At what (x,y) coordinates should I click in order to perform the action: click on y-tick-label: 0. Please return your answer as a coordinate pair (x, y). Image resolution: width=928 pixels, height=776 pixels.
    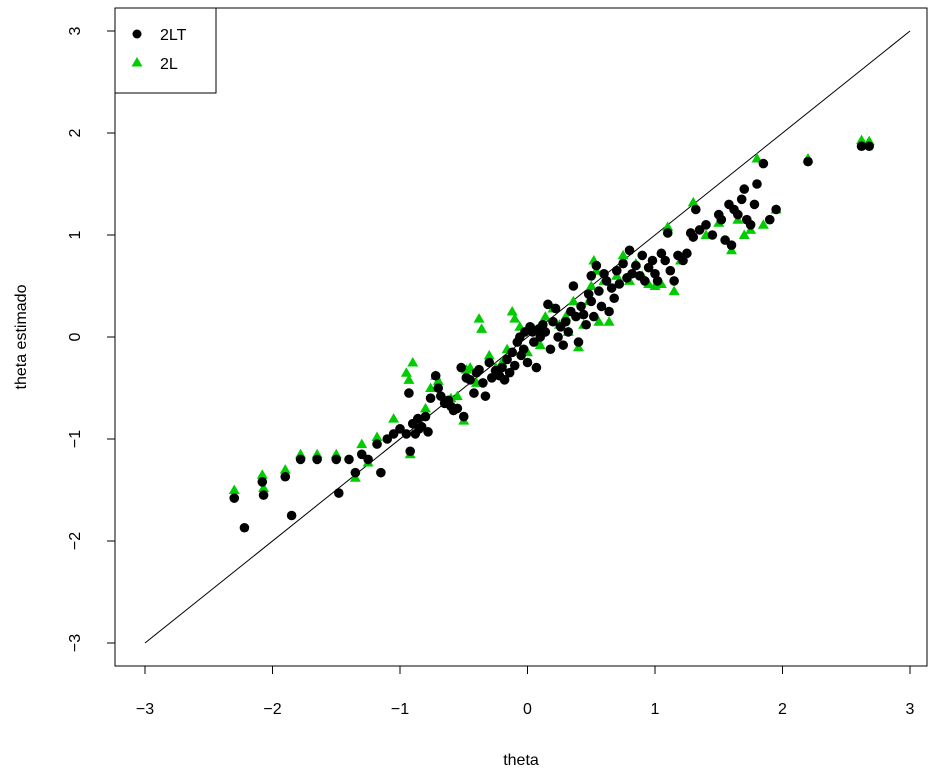
    Looking at the image, I should click on (75, 336).